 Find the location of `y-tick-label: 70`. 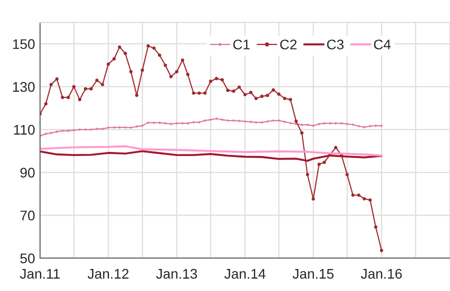

y-tick-label: 70 is located at coordinates (27, 215).